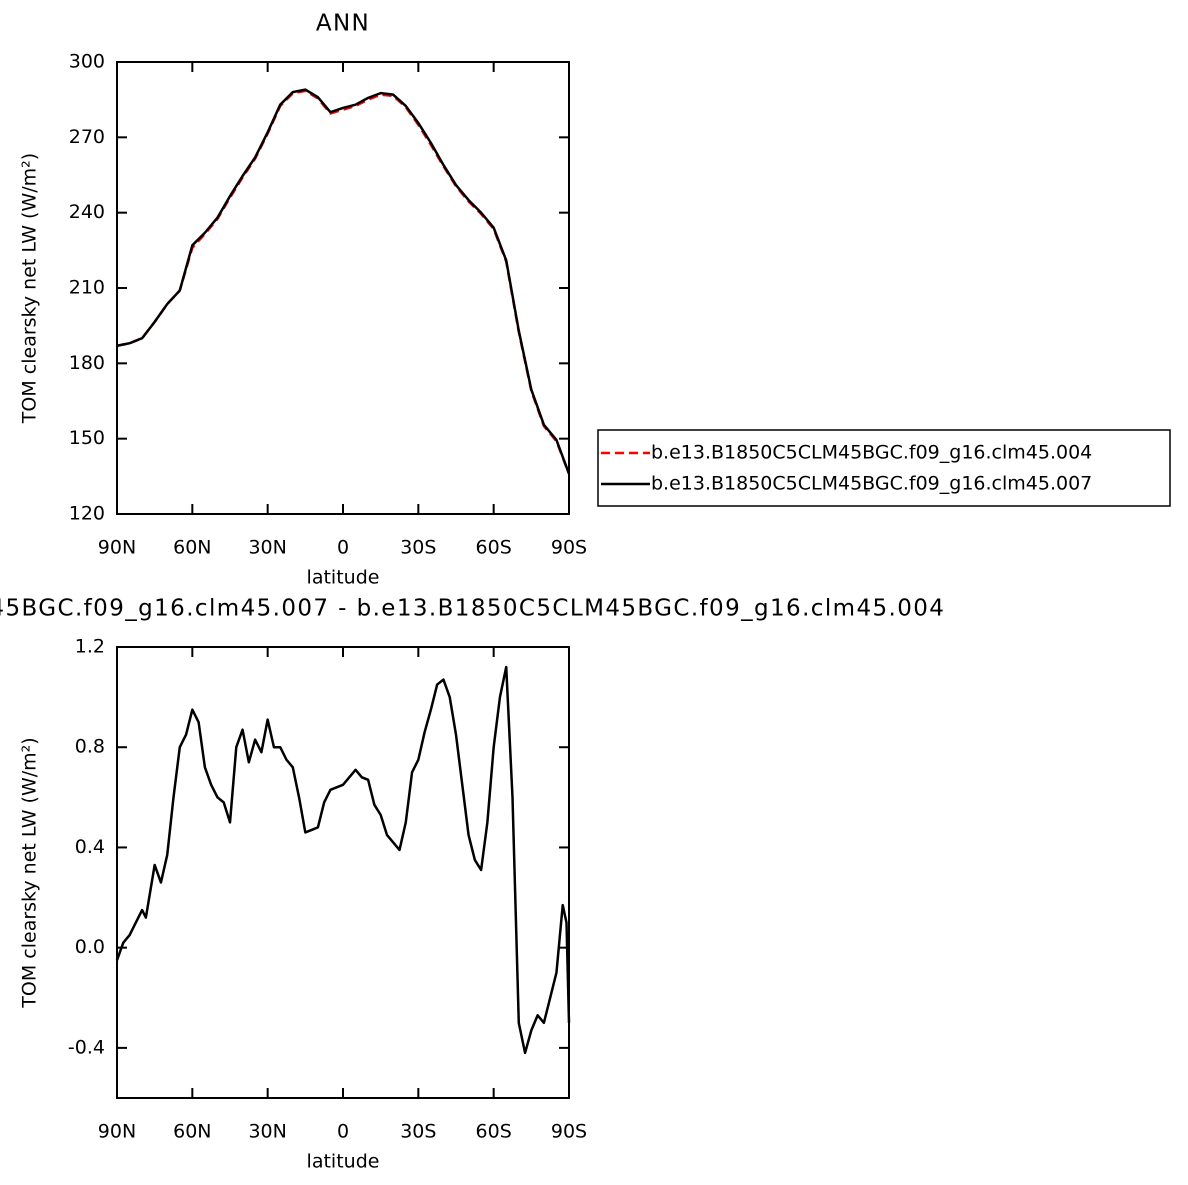 This screenshot has height=1185, width=1188. I want to click on y-tick-label: 240, so click(87, 212).